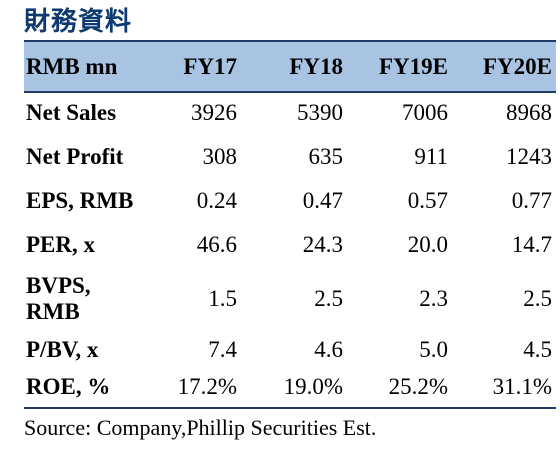 Image resolution: width=560 pixels, height=449 pixels. I want to click on table-cell: 46.6, so click(216, 244).